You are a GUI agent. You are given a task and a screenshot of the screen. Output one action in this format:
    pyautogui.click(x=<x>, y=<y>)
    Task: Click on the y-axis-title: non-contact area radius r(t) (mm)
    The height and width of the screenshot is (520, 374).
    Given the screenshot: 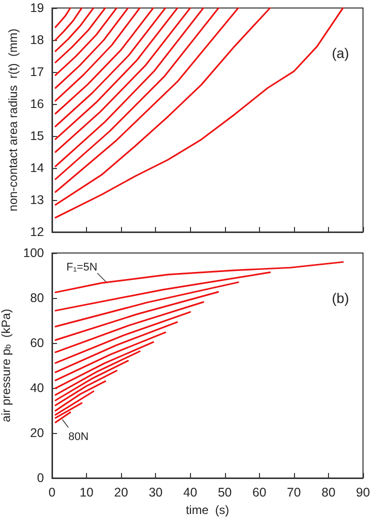 What is the action you would take?
    pyautogui.click(x=13, y=120)
    